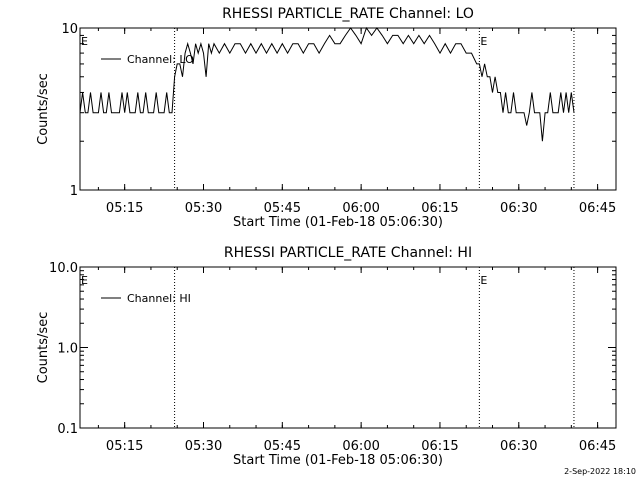 The width and height of the screenshot is (640, 480). I want to click on chart-0-legend-label: Channel: LO, so click(160, 59).